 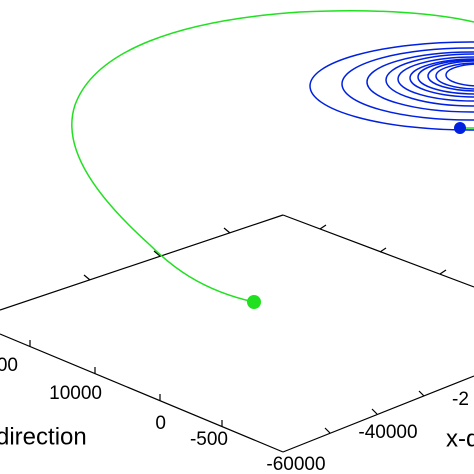 I want to click on tick-label: 10000, so click(x=75, y=393).